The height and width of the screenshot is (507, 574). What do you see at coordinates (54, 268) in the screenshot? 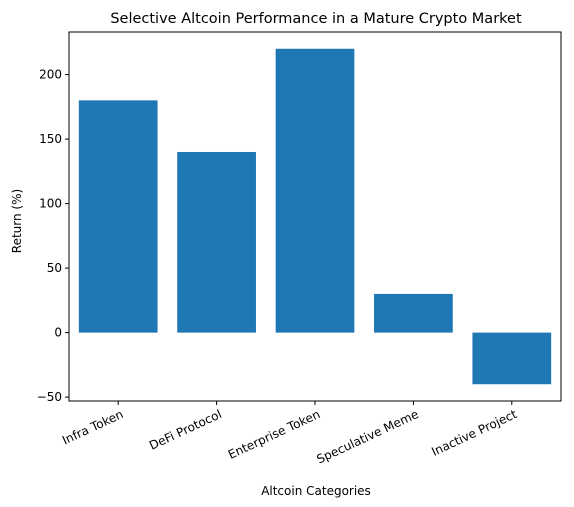
I see `y-tick-label: 50` at bounding box center [54, 268].